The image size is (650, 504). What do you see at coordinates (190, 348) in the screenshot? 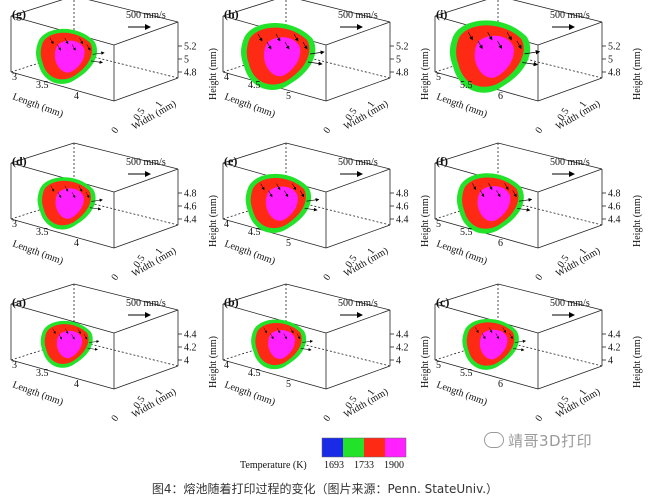
I see `height-tick-label: 4.2` at bounding box center [190, 348].